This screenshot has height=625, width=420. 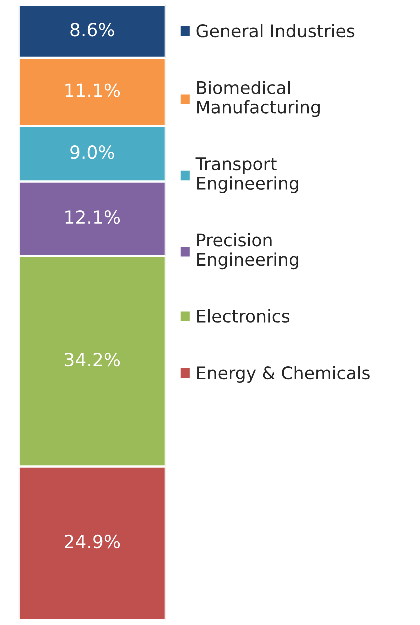 I want to click on legend-label: Electronics, so click(x=244, y=316).